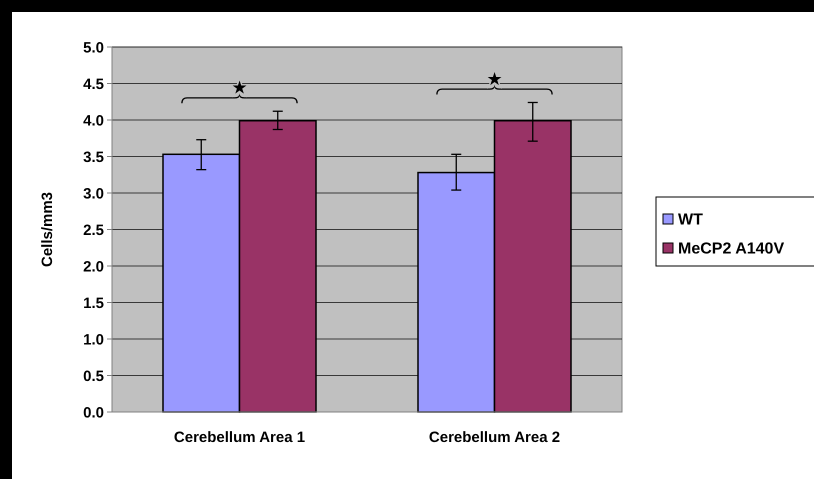  I want to click on y-tick-label: 4.0, so click(93, 121).